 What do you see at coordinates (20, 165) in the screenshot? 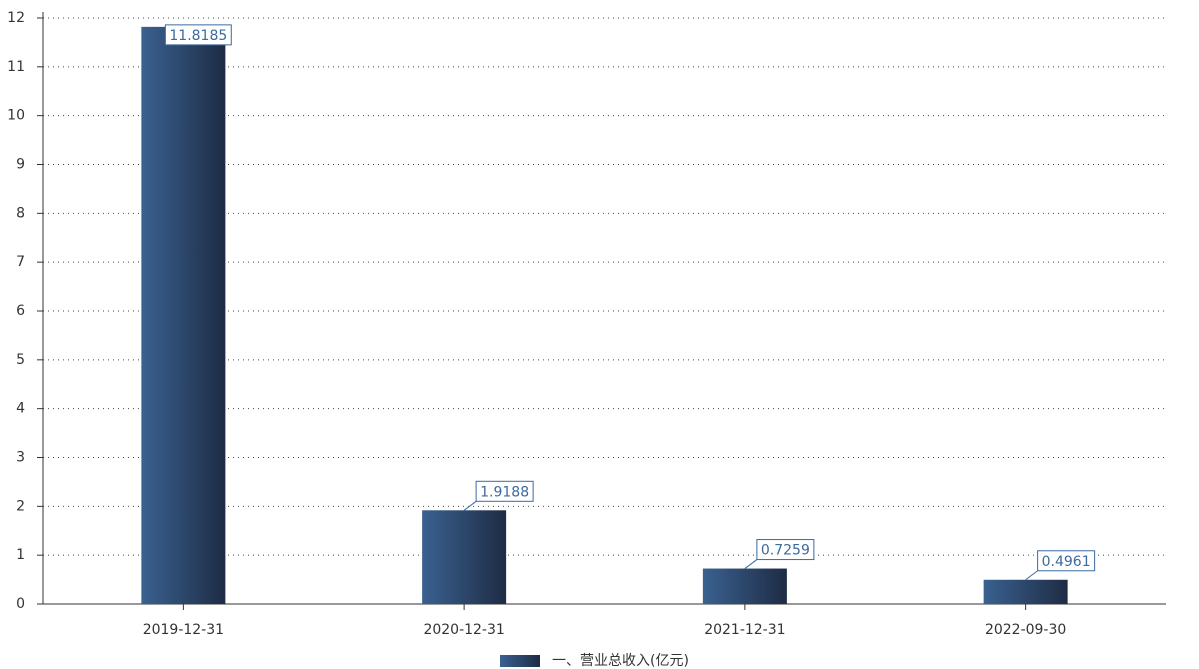
I see `y-tick-label: 9` at bounding box center [20, 165].